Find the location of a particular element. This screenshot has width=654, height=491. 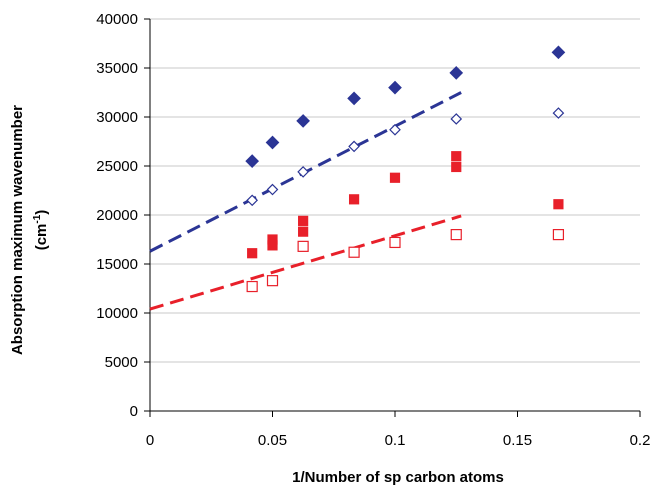

x-tick-label: 0.15 is located at coordinates (517, 440).